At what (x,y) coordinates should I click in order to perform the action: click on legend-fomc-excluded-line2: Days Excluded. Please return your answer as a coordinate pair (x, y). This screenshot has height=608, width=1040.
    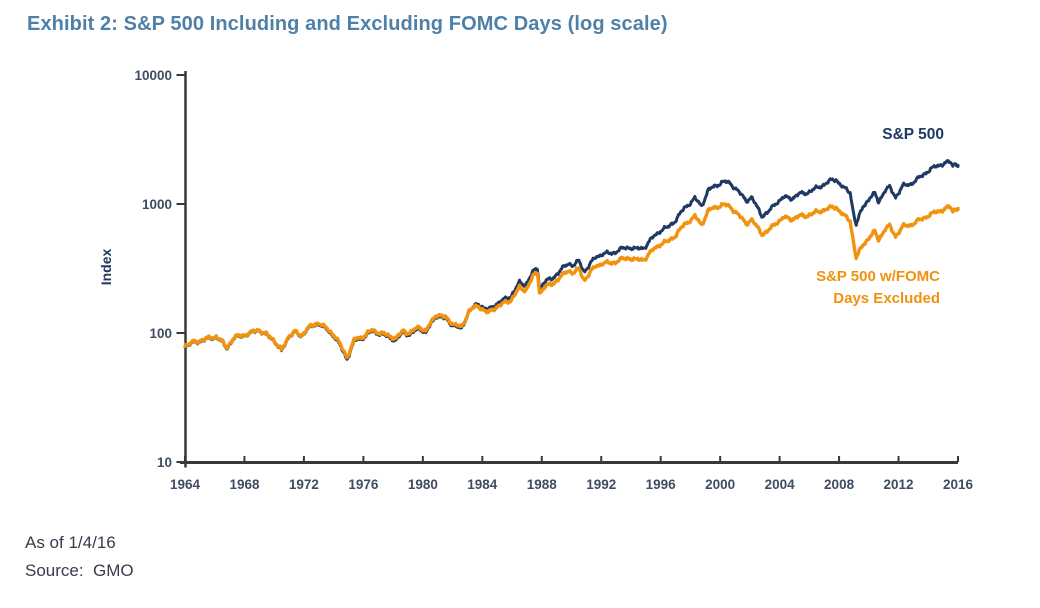
    Looking at the image, I should click on (886, 298).